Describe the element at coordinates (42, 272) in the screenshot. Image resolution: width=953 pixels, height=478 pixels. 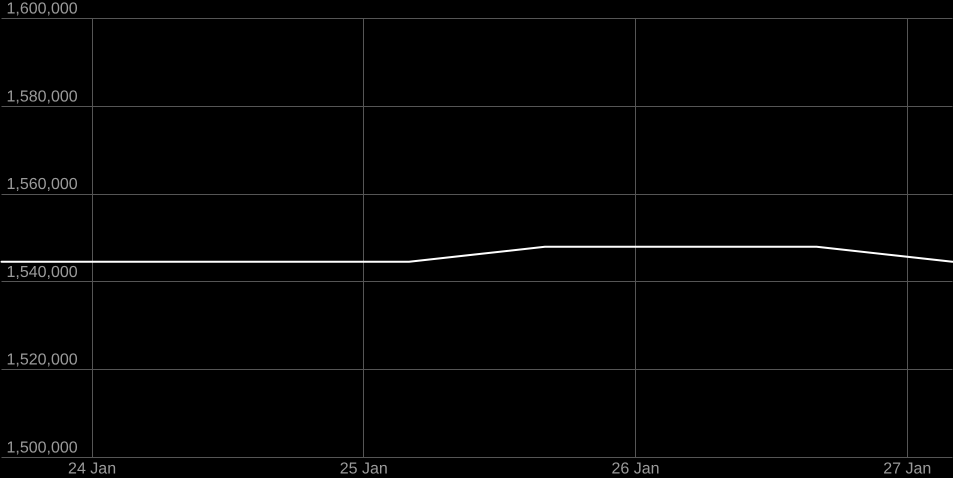
I see `y-tick-label: 1,540,000` at that location.